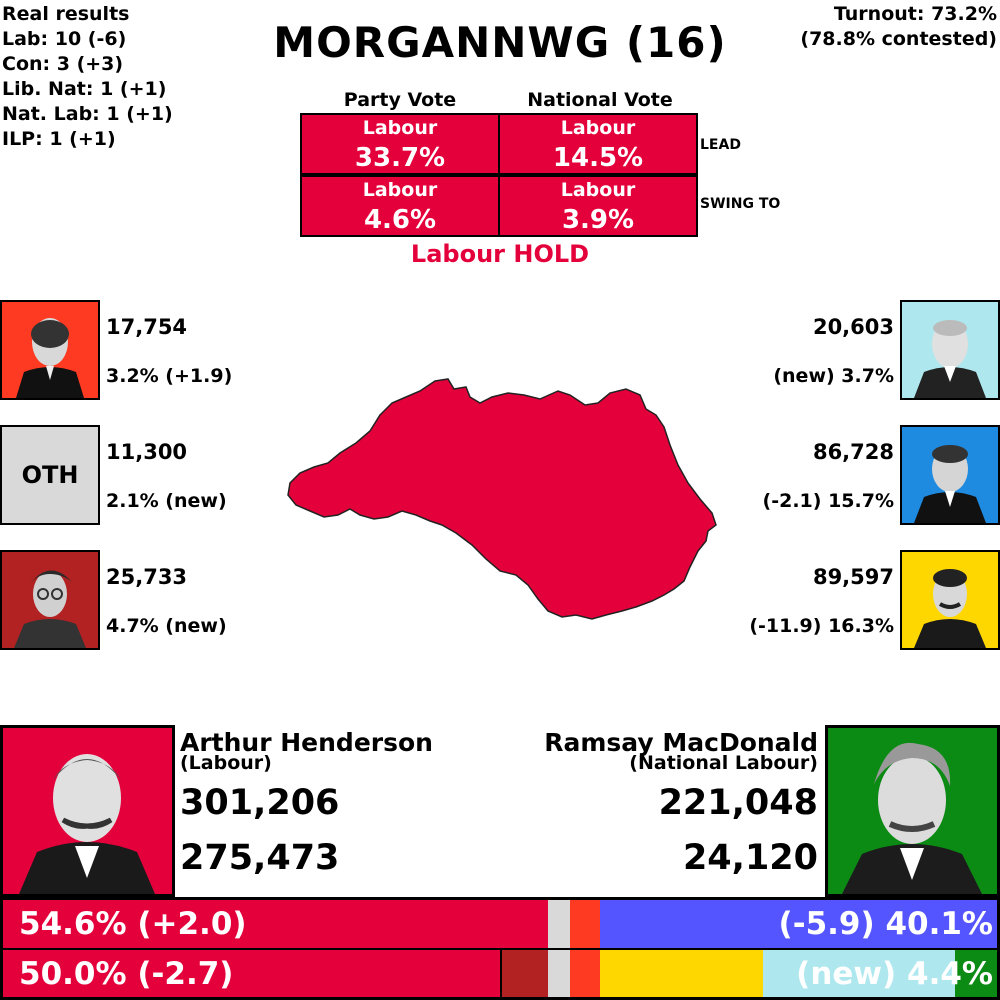 The height and width of the screenshot is (1000, 1000). What do you see at coordinates (524, 924) in the screenshot?
I see `bar-top-labour-tail` at bounding box center [524, 924].